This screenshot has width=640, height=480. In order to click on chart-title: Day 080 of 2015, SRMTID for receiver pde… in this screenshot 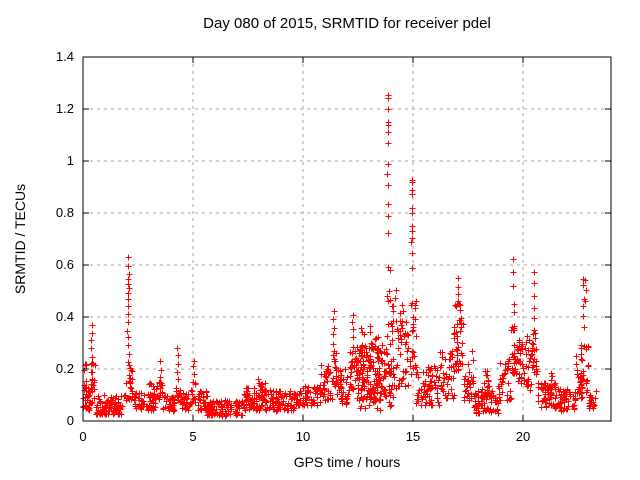, I will do `click(347, 23)`.